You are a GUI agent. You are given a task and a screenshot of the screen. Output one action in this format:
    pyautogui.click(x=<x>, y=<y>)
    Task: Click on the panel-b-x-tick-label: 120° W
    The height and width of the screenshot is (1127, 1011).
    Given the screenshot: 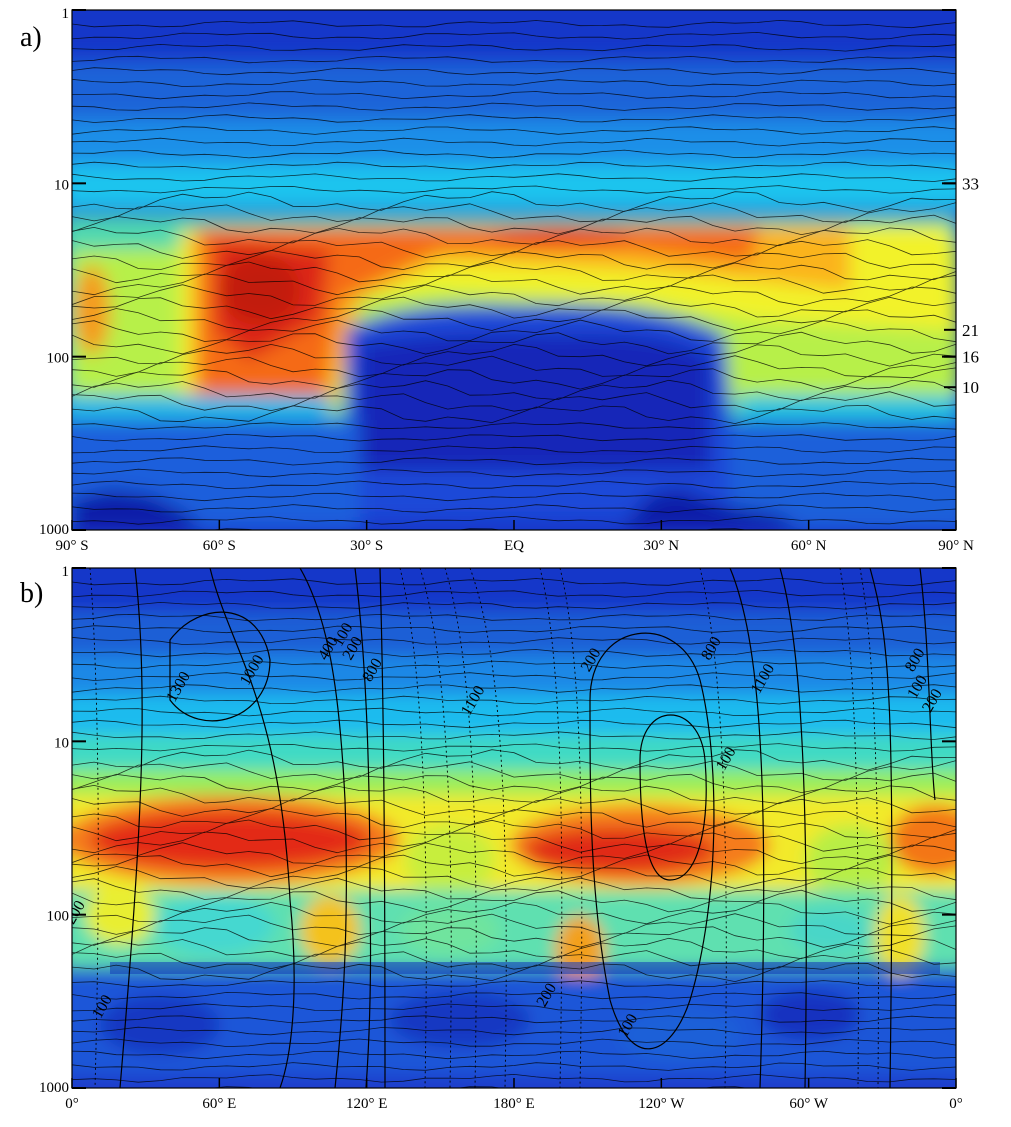 What is the action you would take?
    pyautogui.click(x=661, y=1104)
    